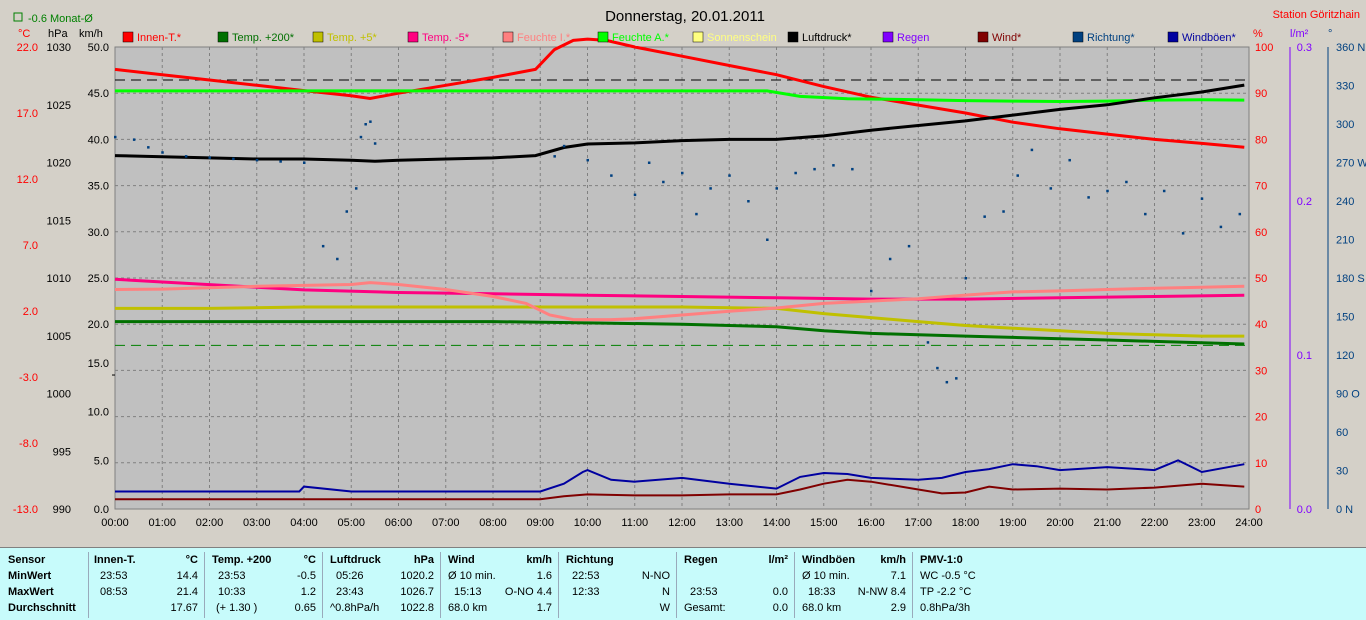 The height and width of the screenshot is (620, 1366). I want to click on y-tick-direction: 210, so click(1345, 241).